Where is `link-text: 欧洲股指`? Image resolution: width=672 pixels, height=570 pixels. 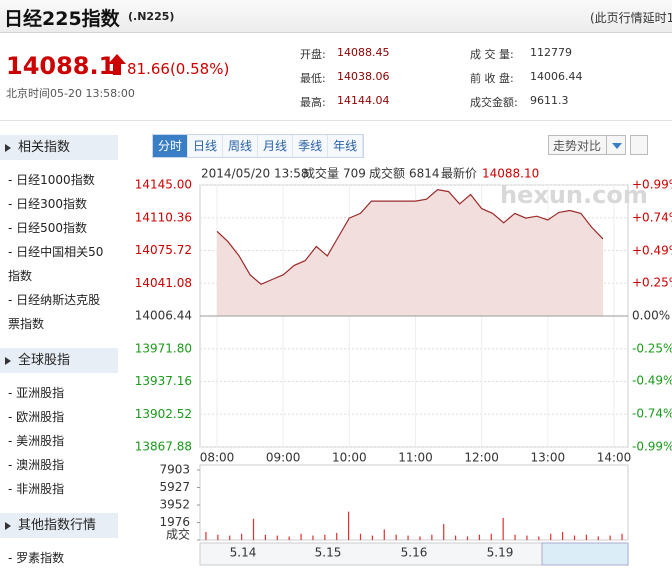 link-text: 欧洲股指 is located at coordinates (40, 417).